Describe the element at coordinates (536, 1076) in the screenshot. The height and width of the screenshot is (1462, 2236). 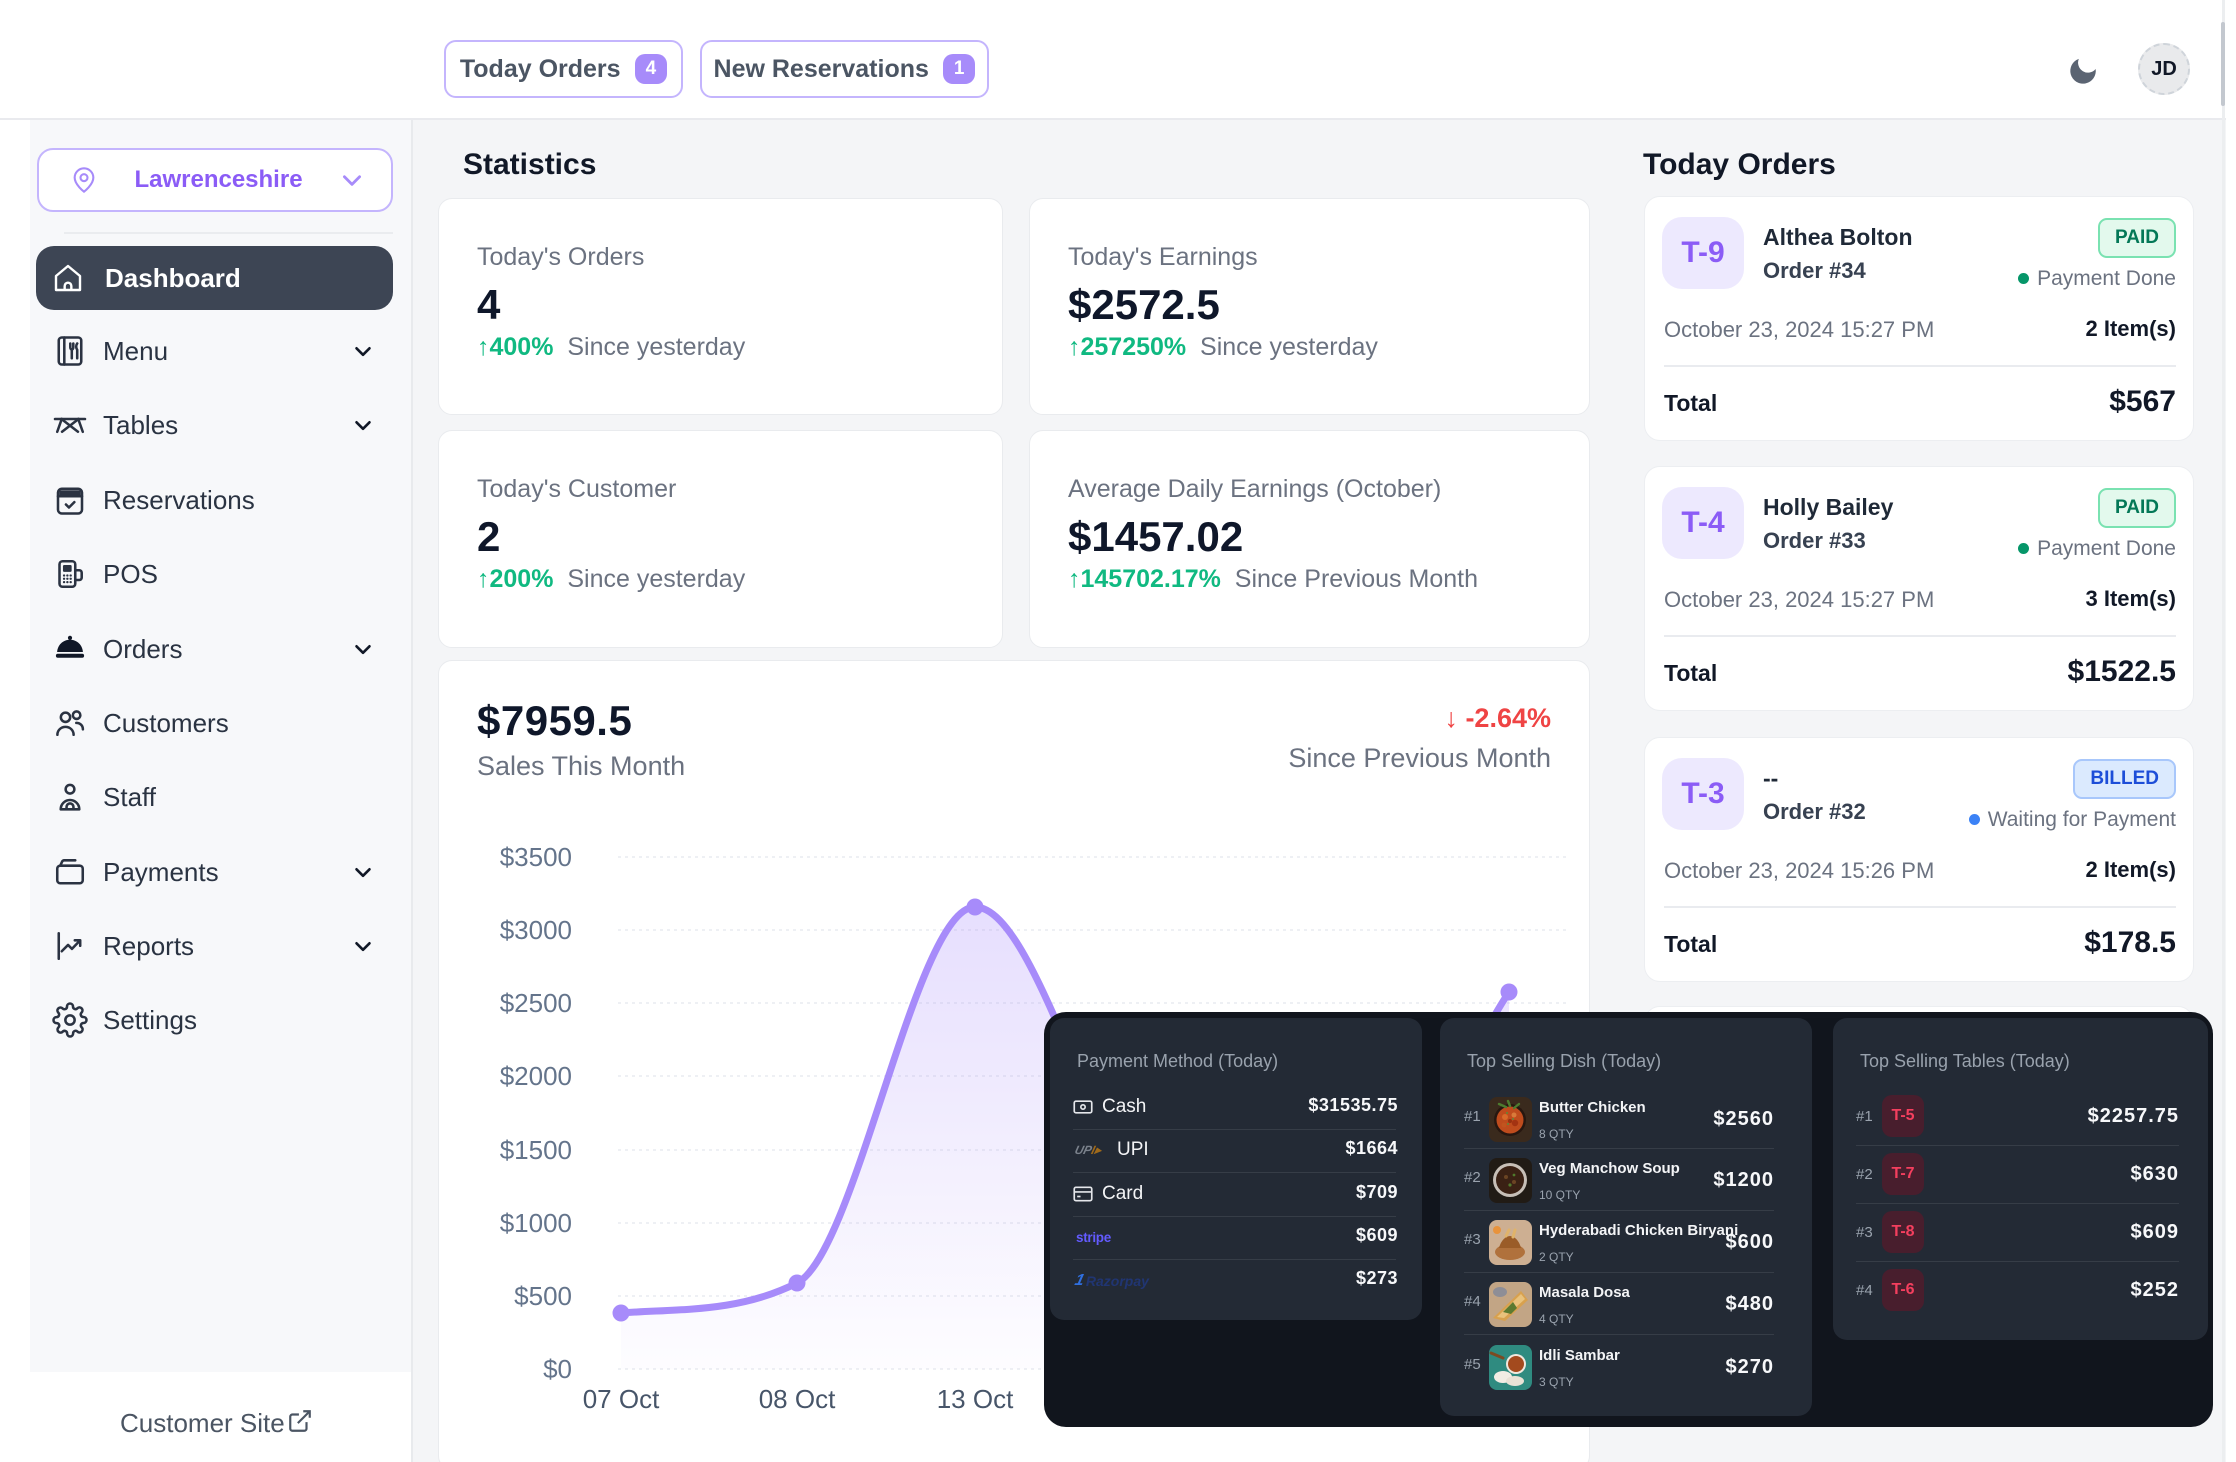
I see `svg-text: $2000` at that location.